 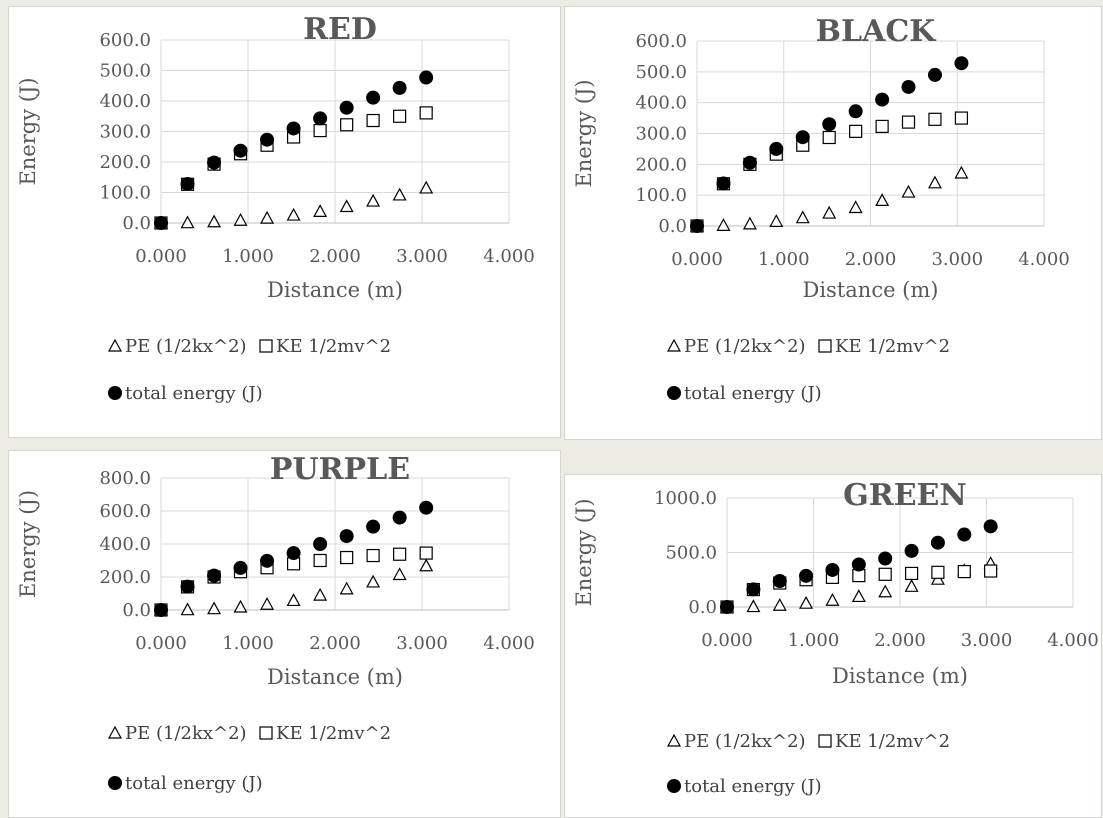 What do you see at coordinates (294, 150) in the screenshot?
I see `series-total-energy` at bounding box center [294, 150].